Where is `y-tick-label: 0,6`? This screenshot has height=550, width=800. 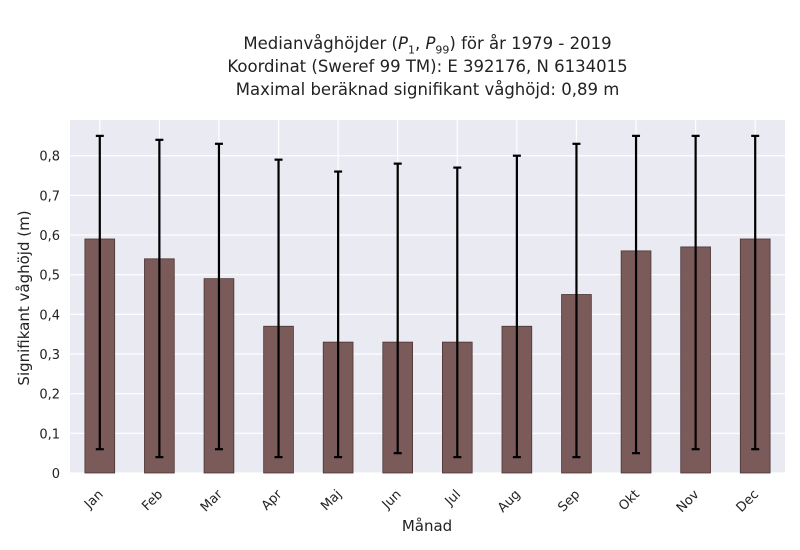 y-tick-label: 0,6 is located at coordinates (49, 236).